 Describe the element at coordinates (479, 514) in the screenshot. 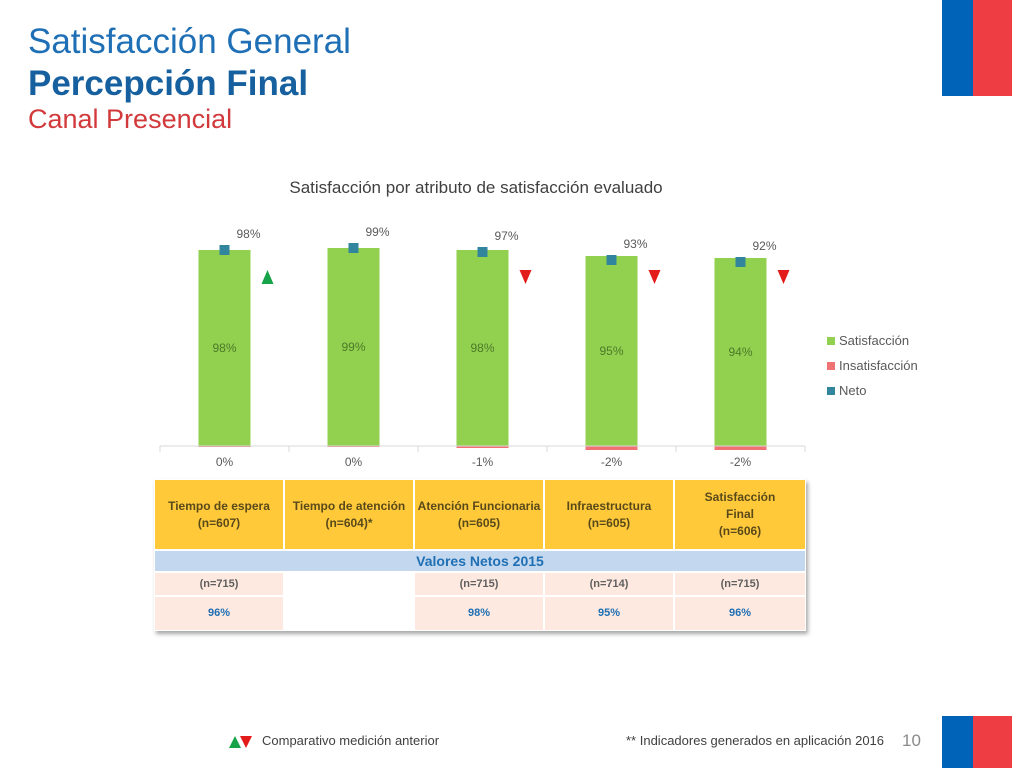

I see `table-header-cell: Atención Funcionaria (n=605)` at that location.